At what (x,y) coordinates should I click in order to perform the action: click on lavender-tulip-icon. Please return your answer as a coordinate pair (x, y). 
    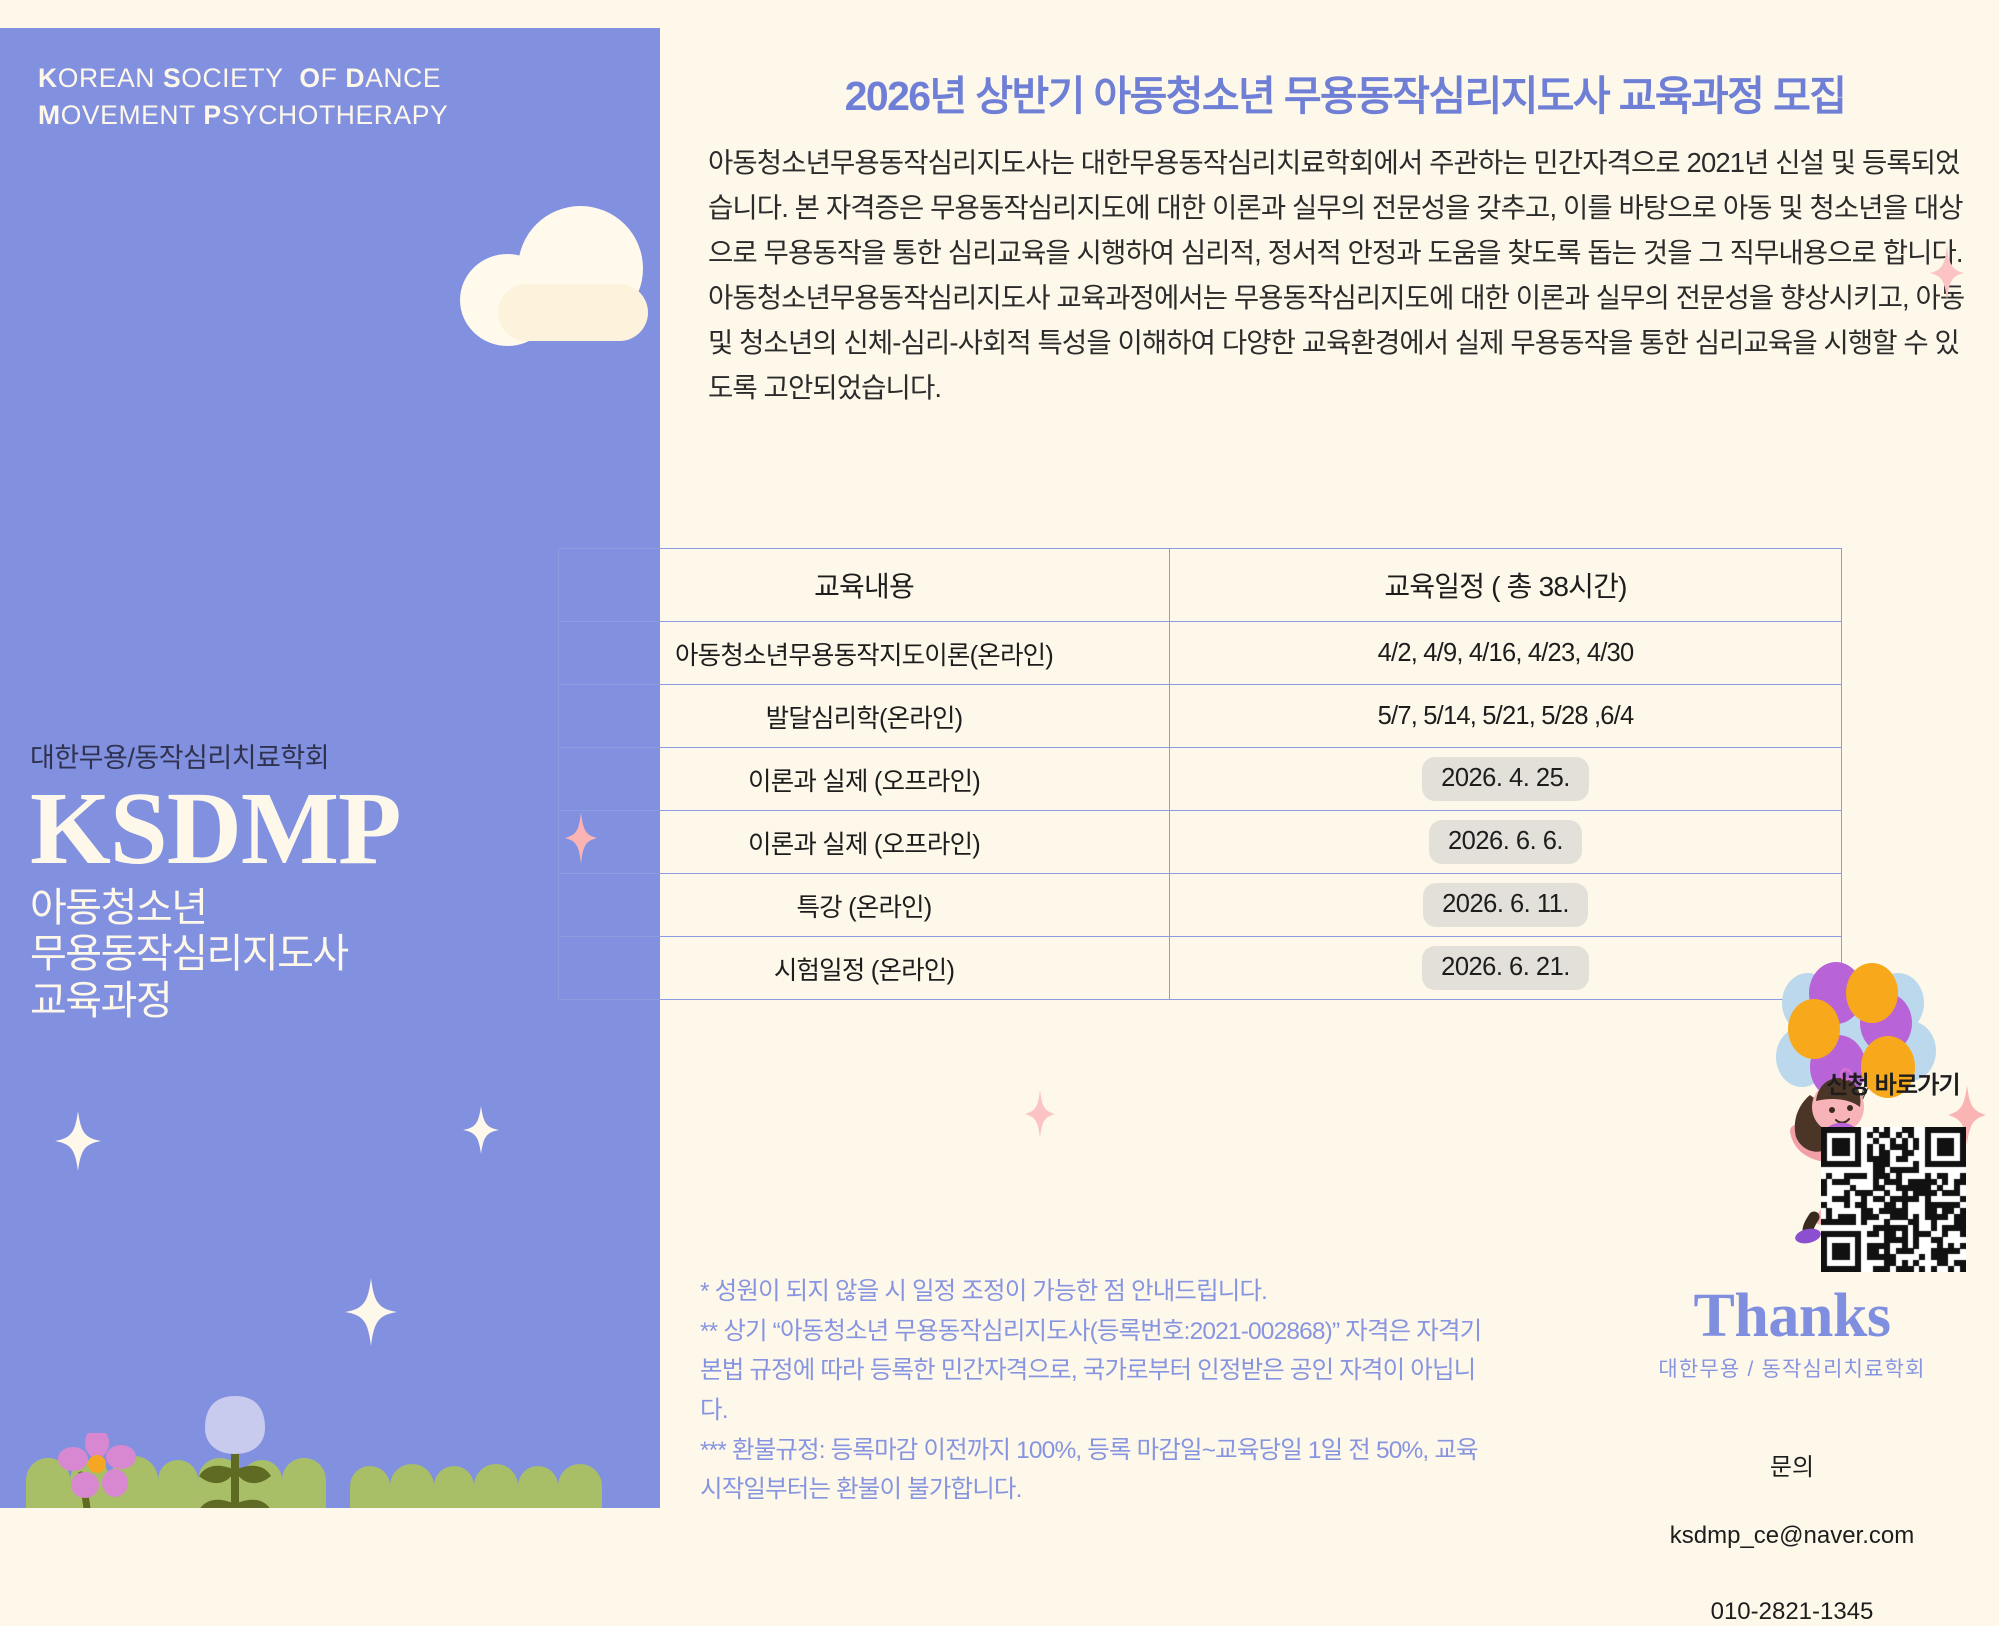
    Looking at the image, I should click on (235, 1452).